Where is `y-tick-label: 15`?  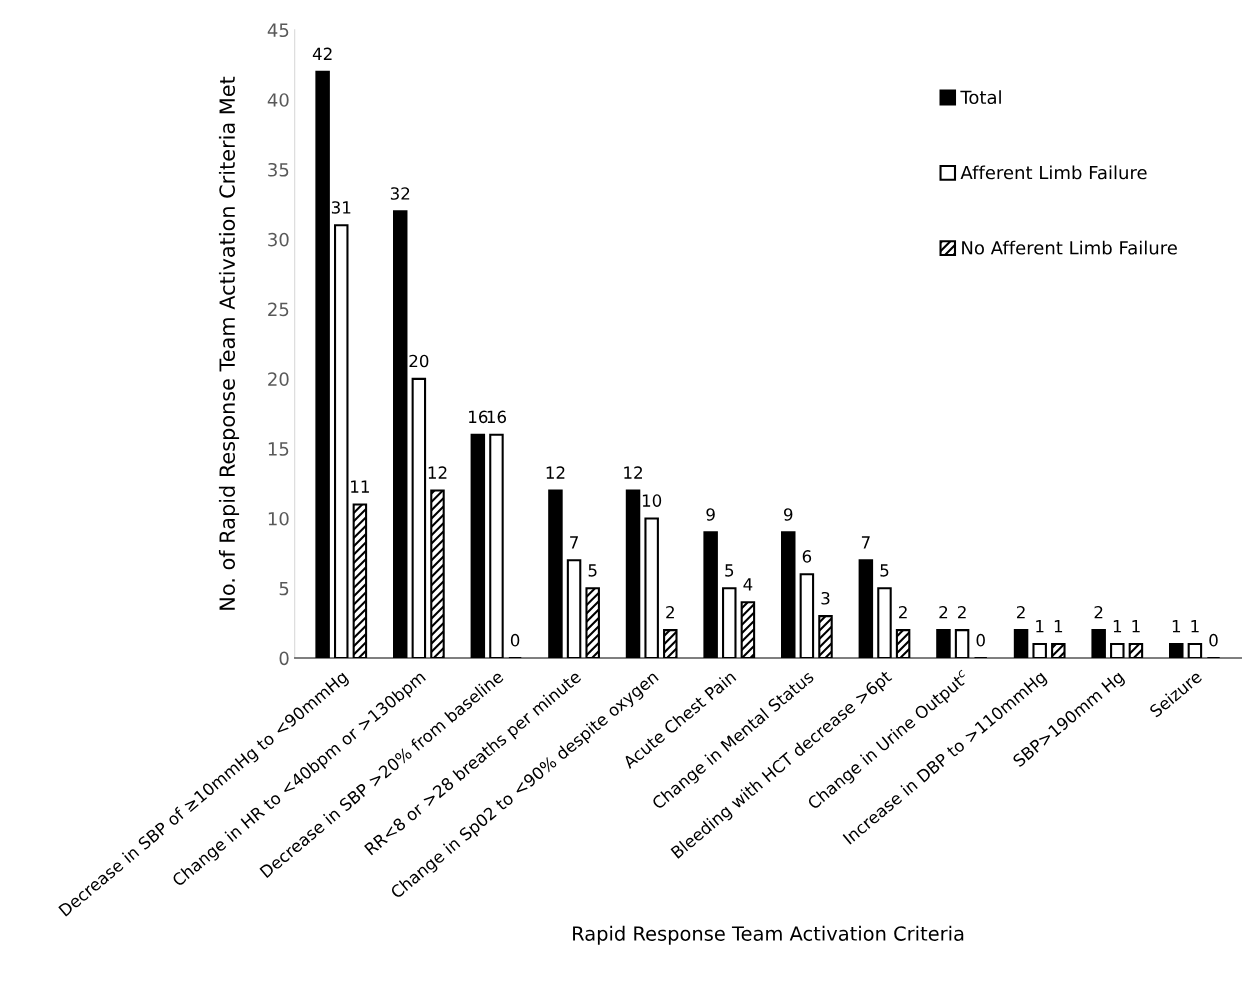 y-tick-label: 15 is located at coordinates (278, 449).